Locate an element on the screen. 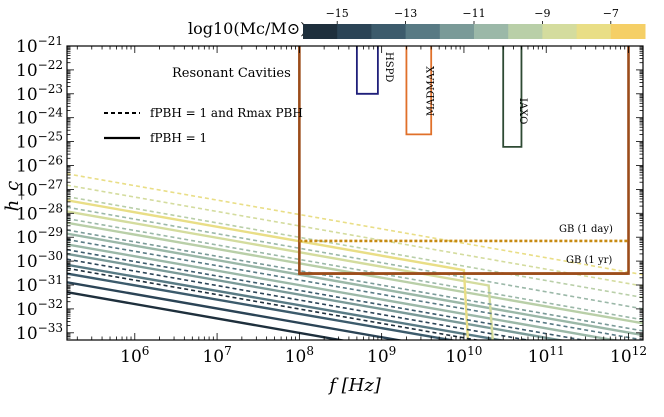 The height and width of the screenshot is (417, 664). x-tick-label: 10¹⁰ is located at coordinates (463, 355).